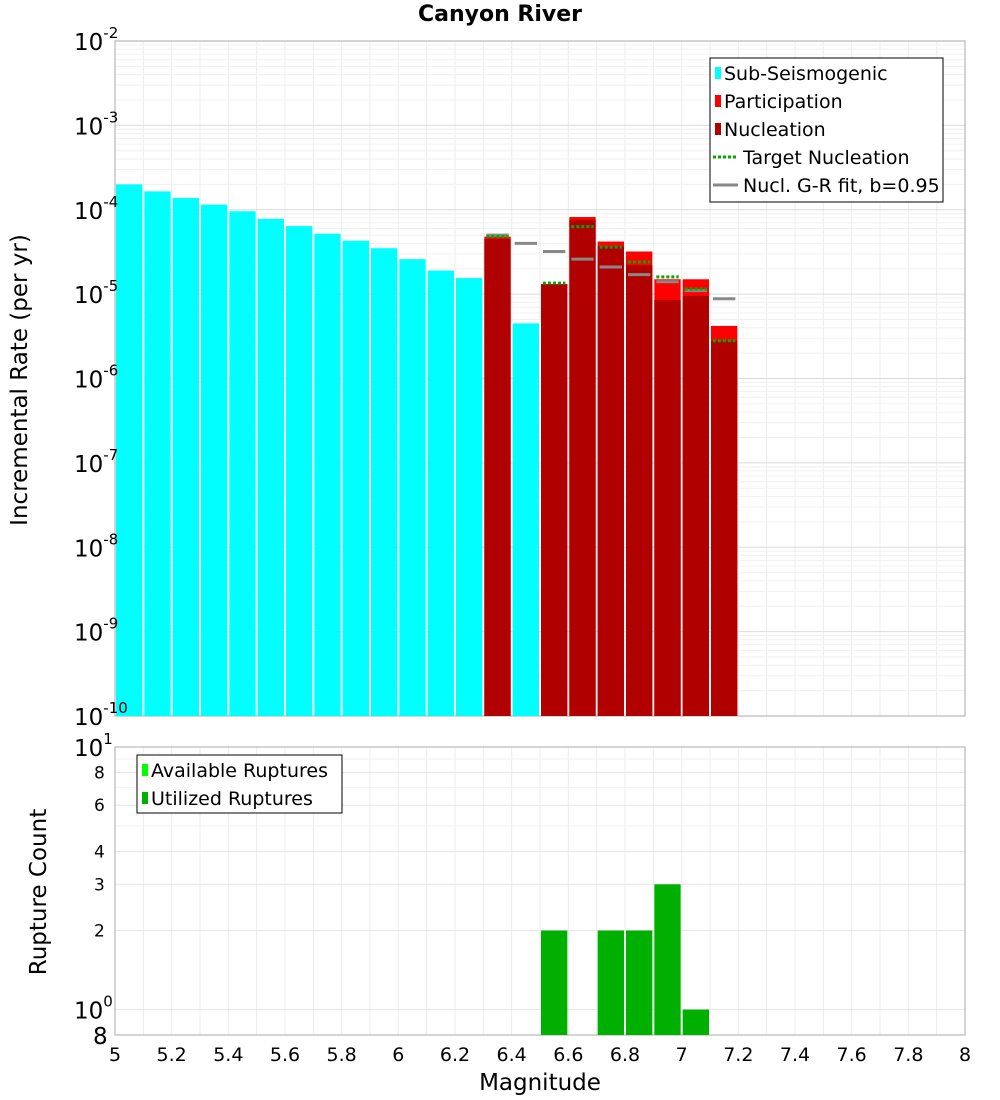  Describe the element at coordinates (172, 1055) in the screenshot. I see `x-tick-label: 5.2` at that location.